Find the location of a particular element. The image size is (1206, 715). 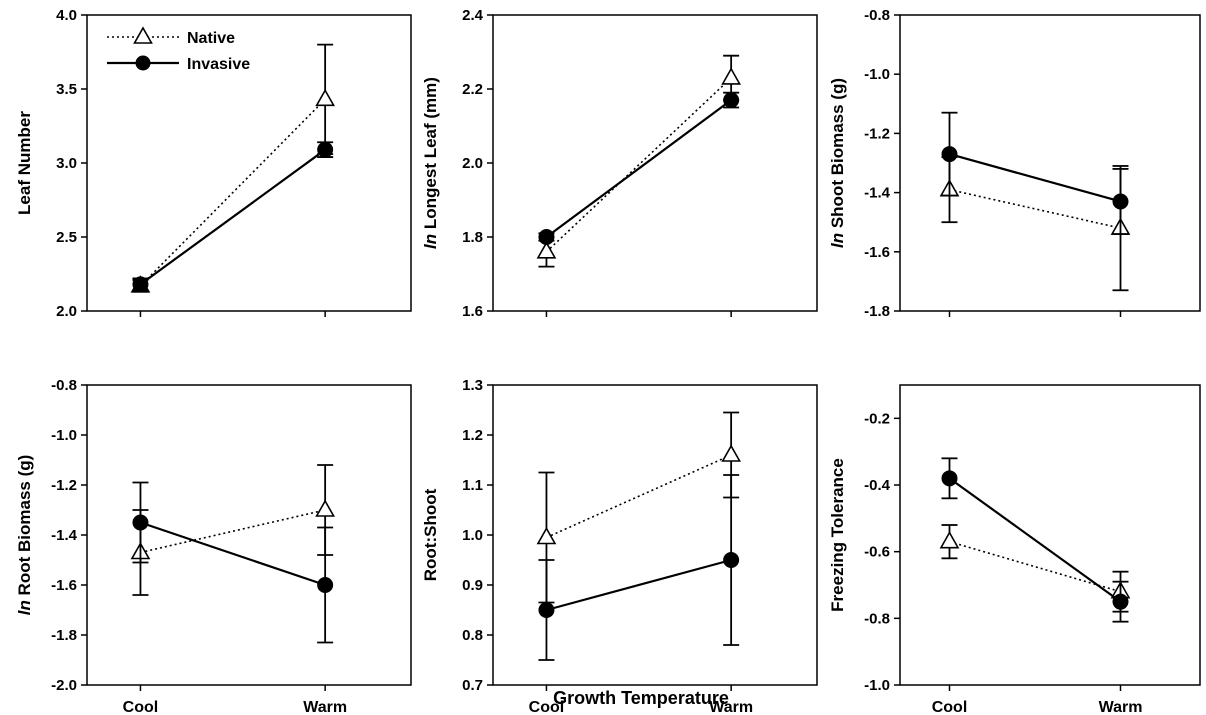

y-tick-label: -0.6 is located at coordinates (877, 552).